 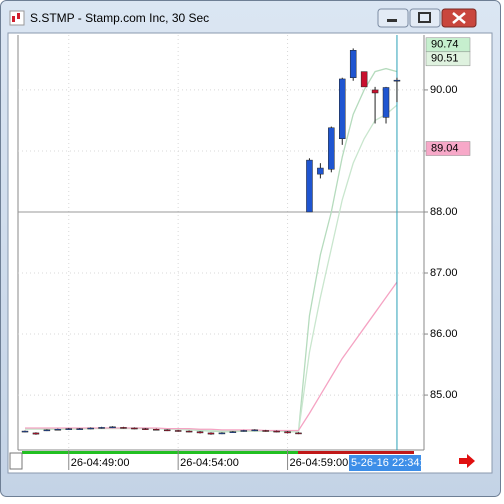 What do you see at coordinates (393, 18) in the screenshot?
I see `minimize-button` at bounding box center [393, 18].